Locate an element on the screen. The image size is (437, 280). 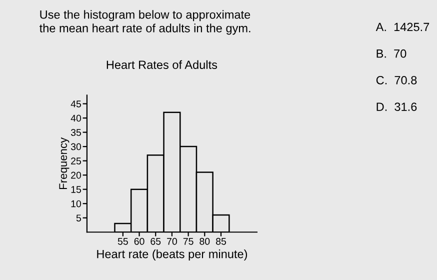
x-tick-label: 65 is located at coordinates (155, 241).